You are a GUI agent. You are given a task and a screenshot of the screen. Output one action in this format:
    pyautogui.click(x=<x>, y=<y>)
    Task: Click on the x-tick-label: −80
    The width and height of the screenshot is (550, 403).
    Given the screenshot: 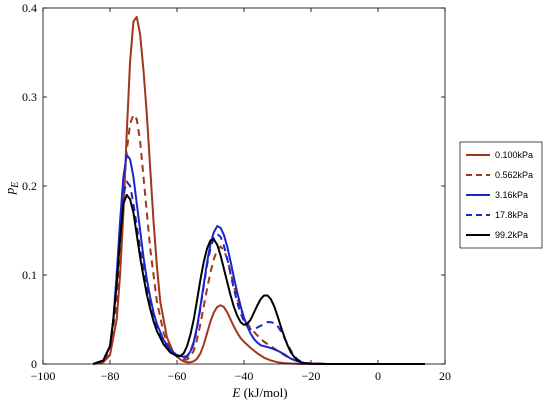 What is the action you would take?
    pyautogui.click(x=110, y=376)
    